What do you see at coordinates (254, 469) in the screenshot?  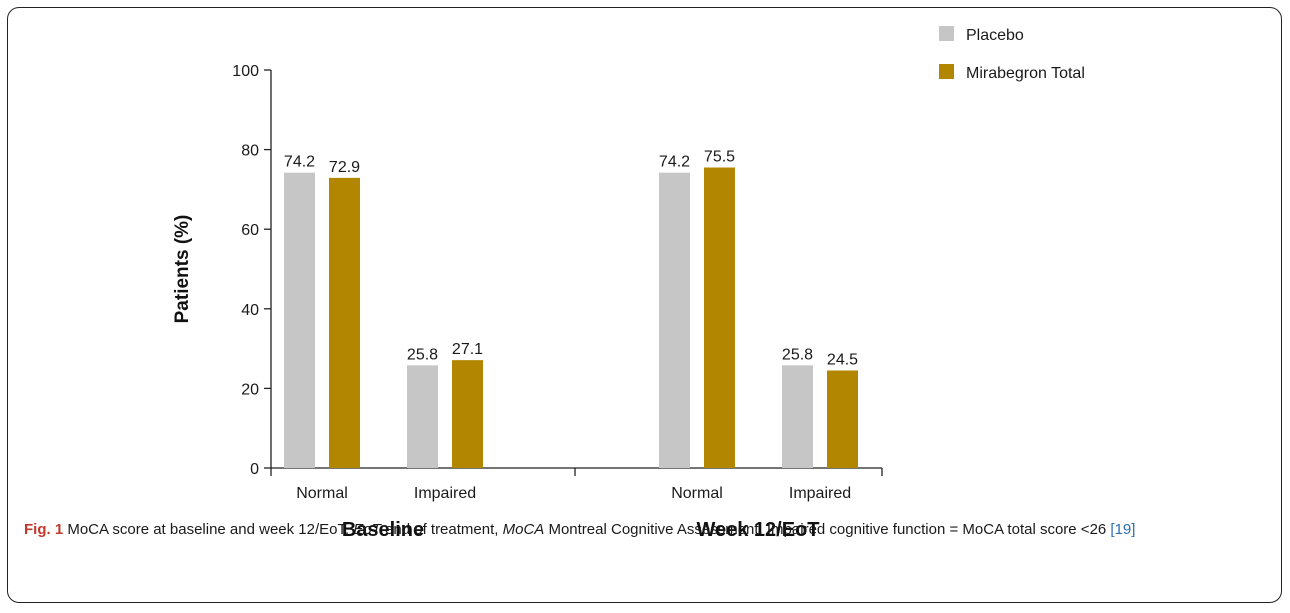 I see `y-tick-label: 0` at bounding box center [254, 469].